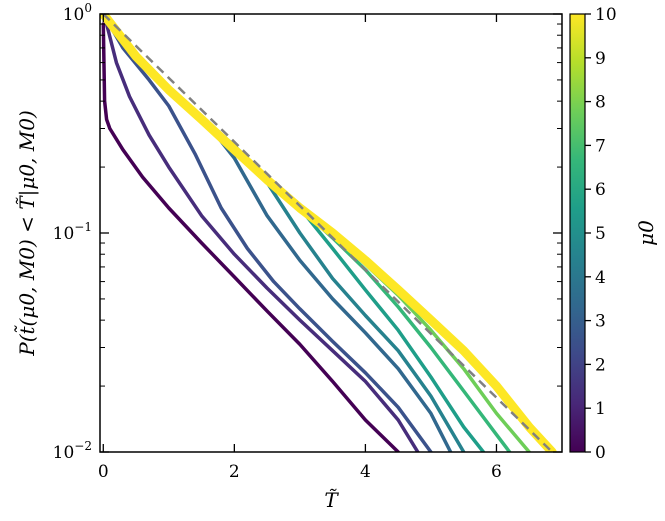  Describe the element at coordinates (577, 233) in the screenshot. I see `colorbar` at that location.